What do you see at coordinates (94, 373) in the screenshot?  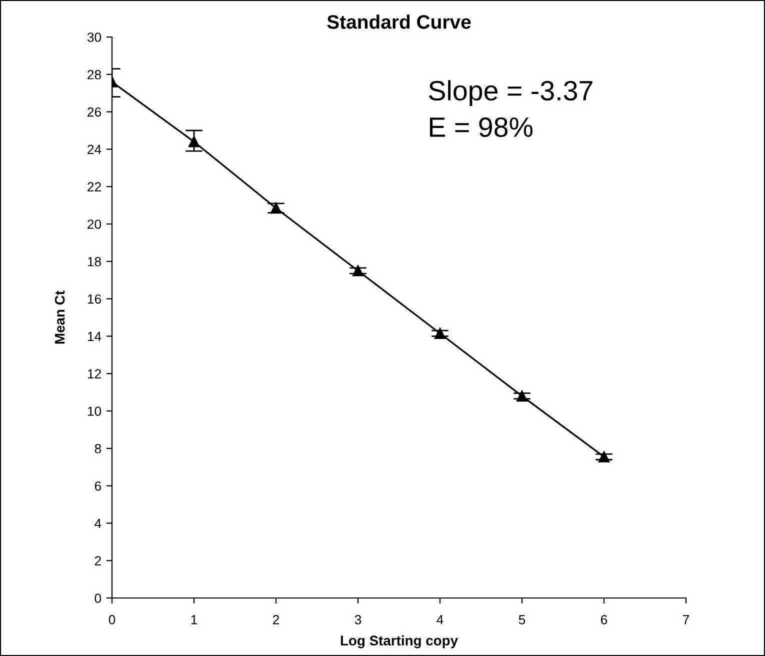 I see `y-tick-label: 12` at bounding box center [94, 373].